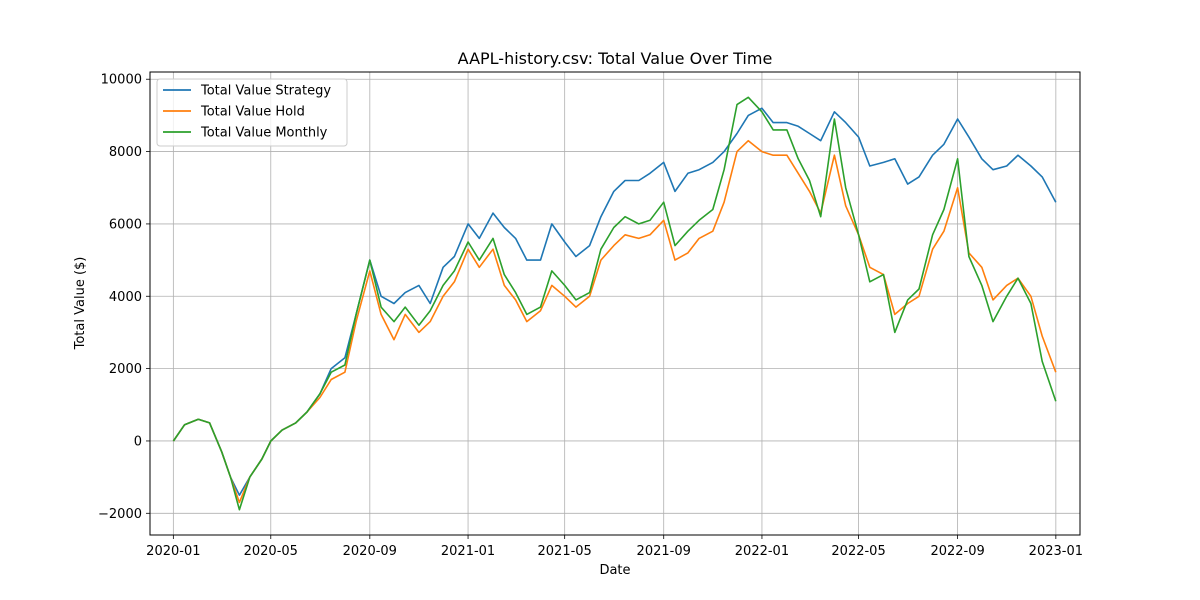 This screenshot has width=1200, height=600. Describe the element at coordinates (121, 80) in the screenshot. I see `y-tick-label: 10000` at that location.